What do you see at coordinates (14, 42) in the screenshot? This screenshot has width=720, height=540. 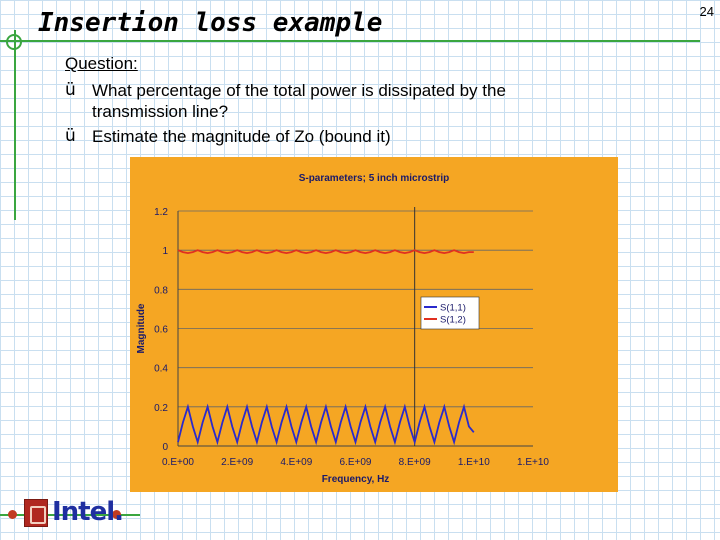 I see `decorative-circle` at bounding box center [14, 42].